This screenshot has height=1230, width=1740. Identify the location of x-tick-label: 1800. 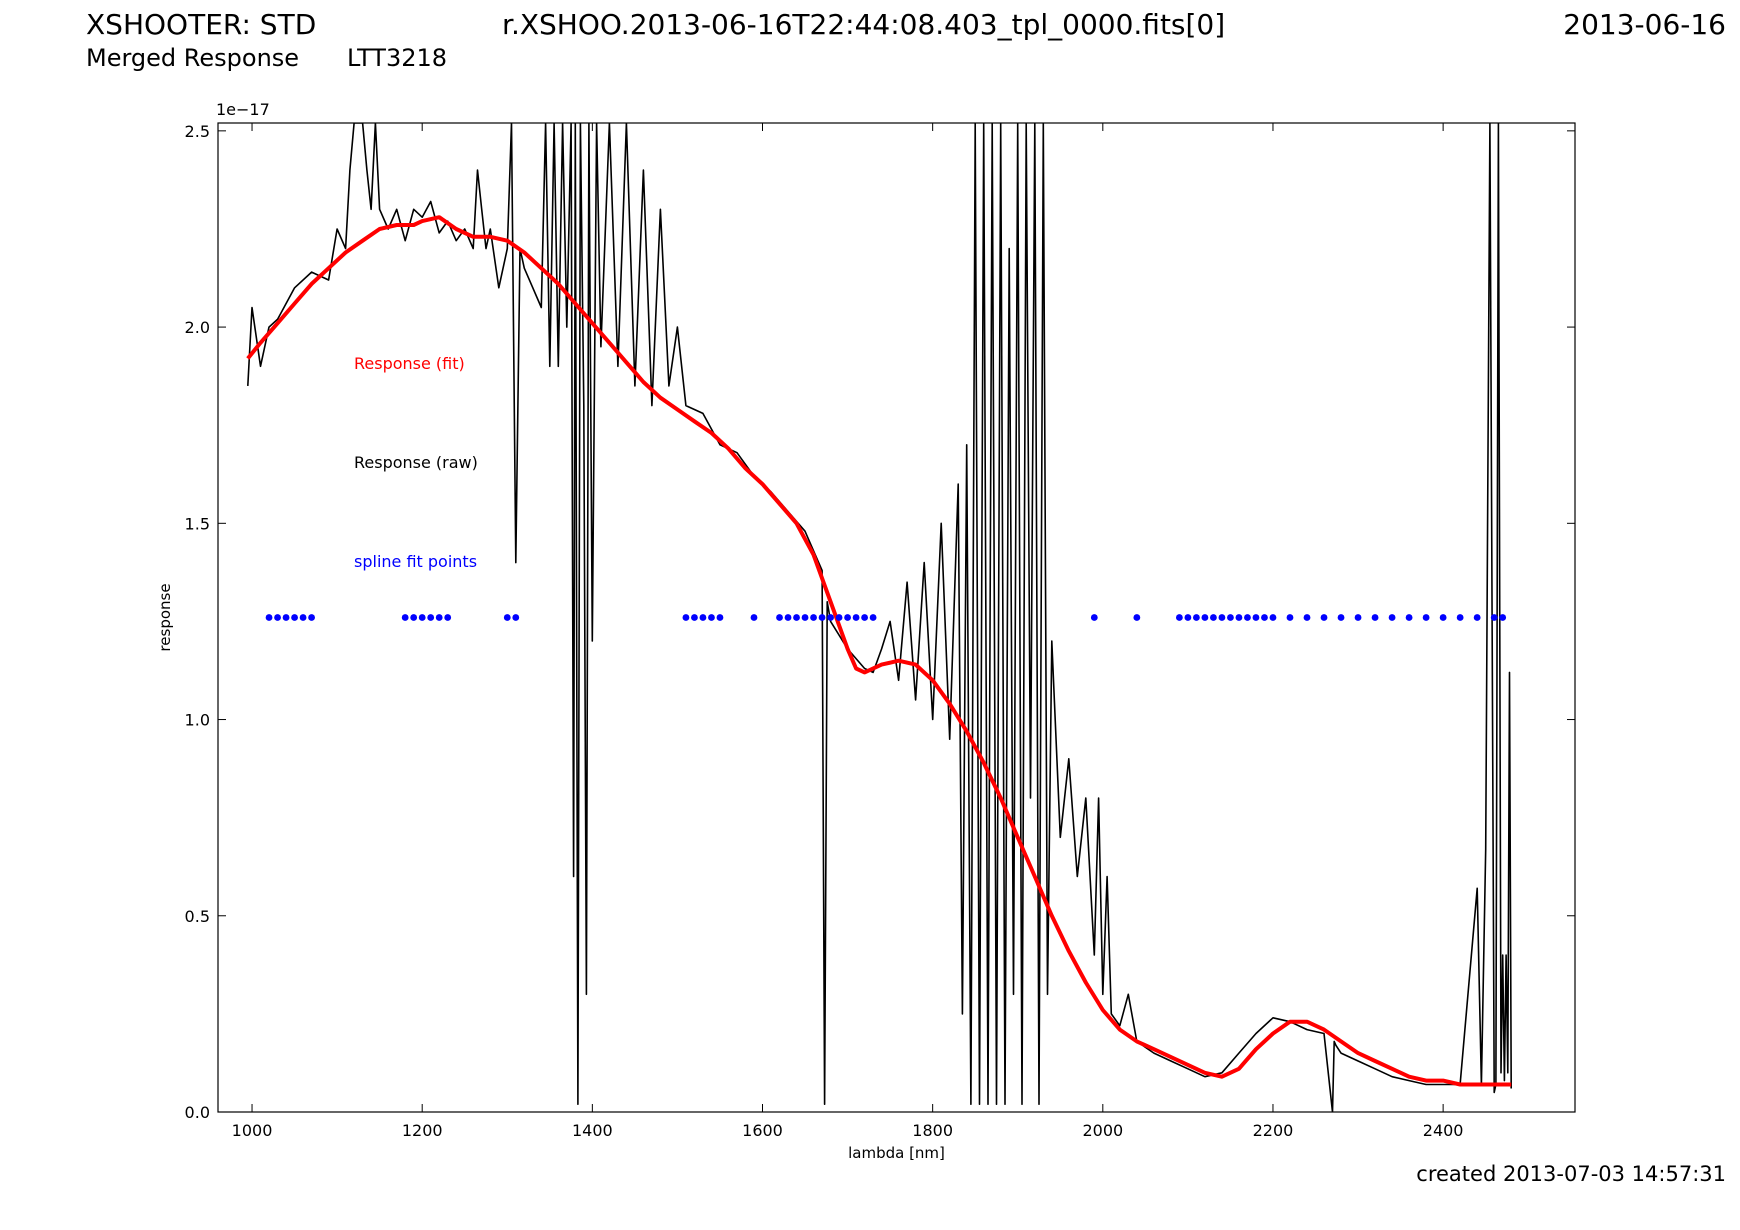
(932, 1130).